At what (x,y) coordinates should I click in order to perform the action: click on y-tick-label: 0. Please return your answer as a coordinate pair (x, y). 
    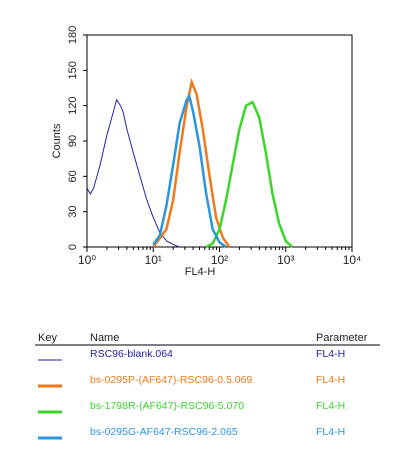
    Looking at the image, I should click on (73, 247).